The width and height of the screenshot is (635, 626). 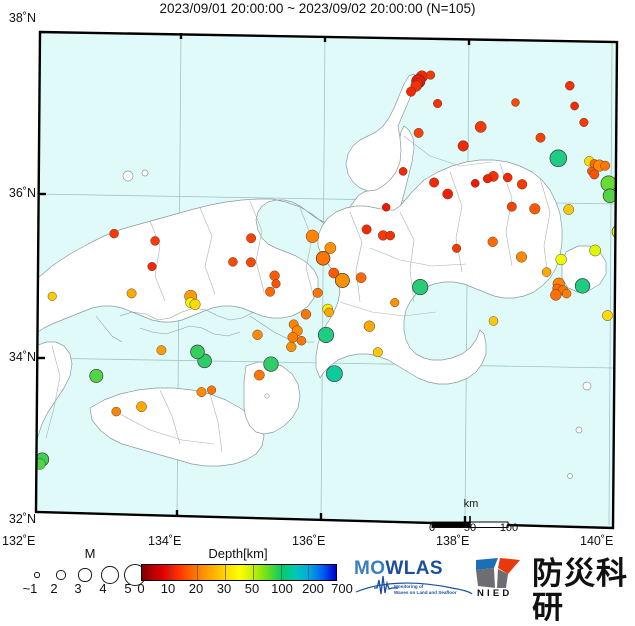 What do you see at coordinates (398, 568) in the screenshot?
I see `mowlas-wordmark: MOWLAS` at bounding box center [398, 568].